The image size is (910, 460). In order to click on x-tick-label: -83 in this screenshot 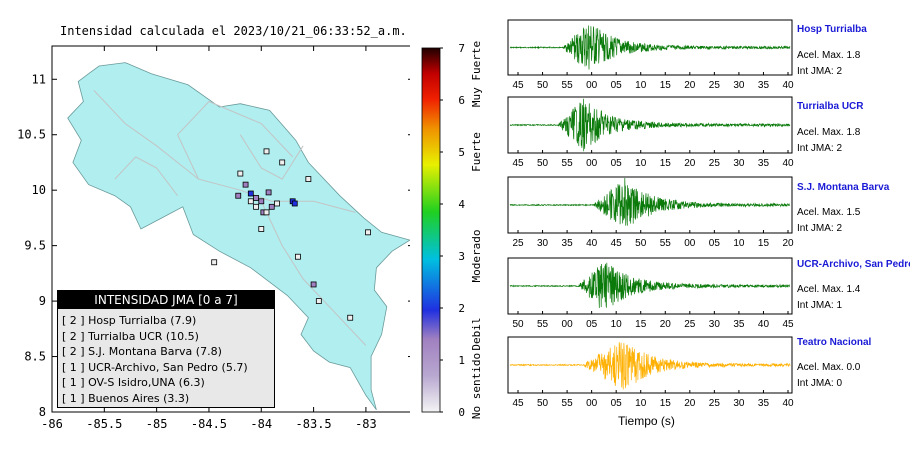, I will do `click(366, 424)`.